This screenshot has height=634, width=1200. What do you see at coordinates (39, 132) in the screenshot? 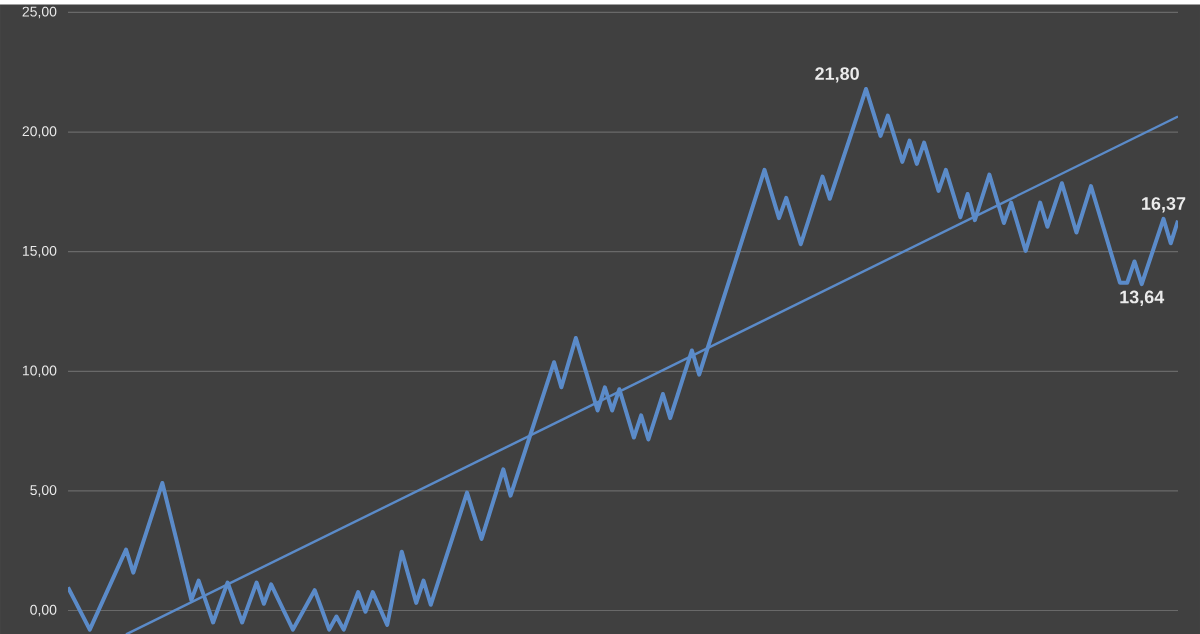
I see `y-tick-label: 20,00` at bounding box center [39, 132].